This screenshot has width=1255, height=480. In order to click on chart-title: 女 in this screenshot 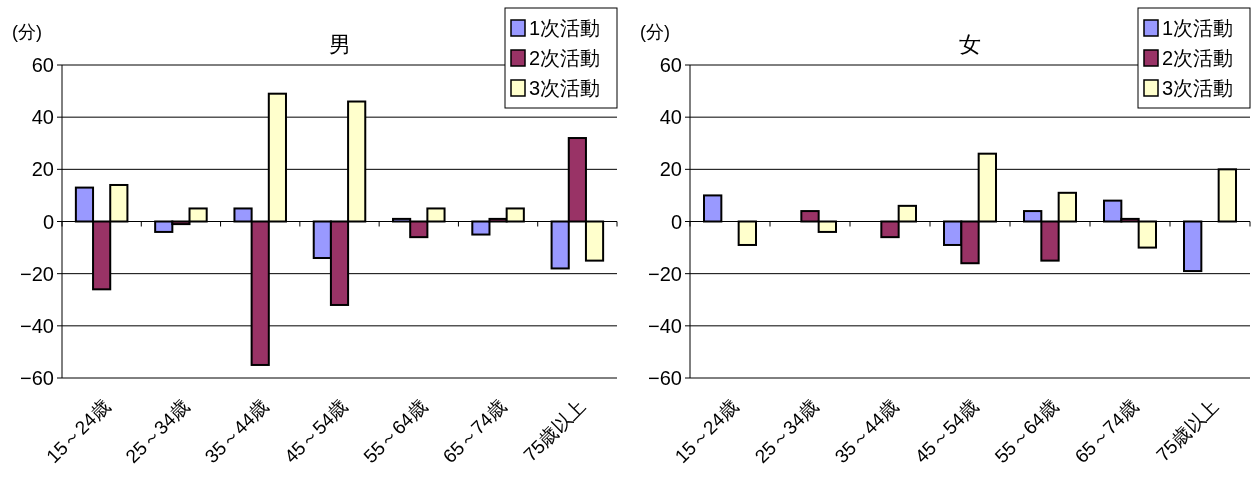, I will do `click(970, 44)`.